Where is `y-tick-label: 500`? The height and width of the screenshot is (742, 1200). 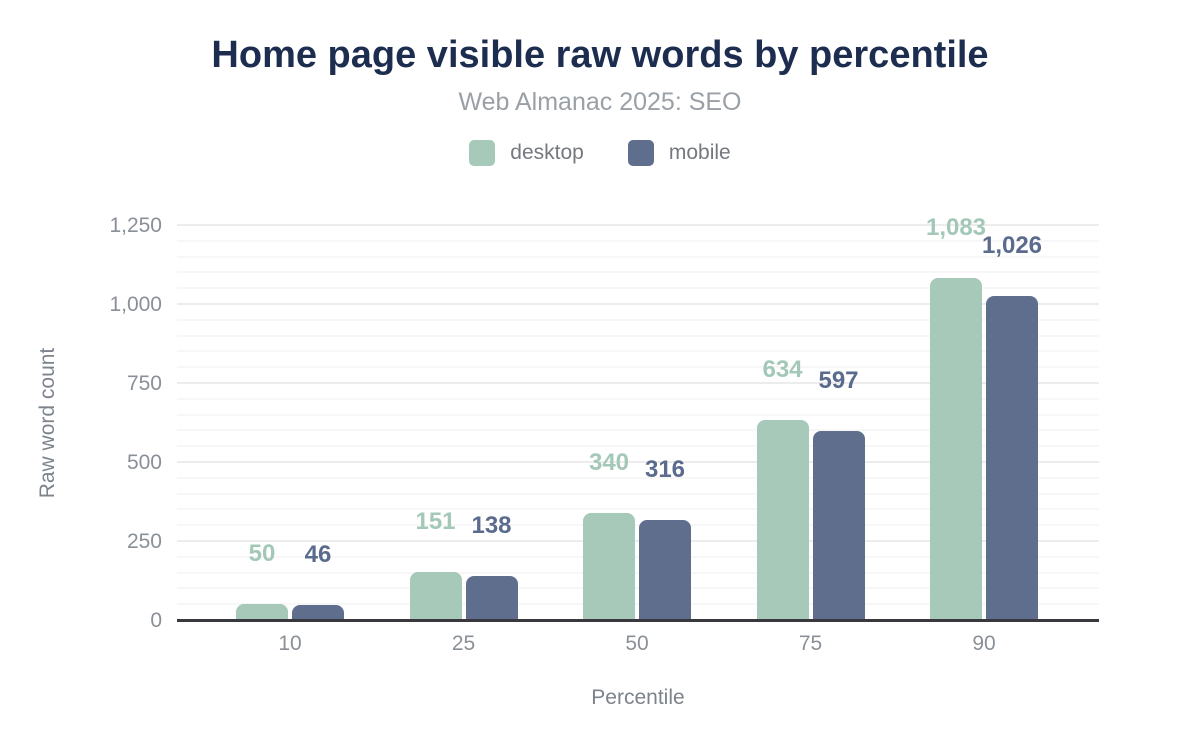 y-tick-label: 500 is located at coordinates (144, 462).